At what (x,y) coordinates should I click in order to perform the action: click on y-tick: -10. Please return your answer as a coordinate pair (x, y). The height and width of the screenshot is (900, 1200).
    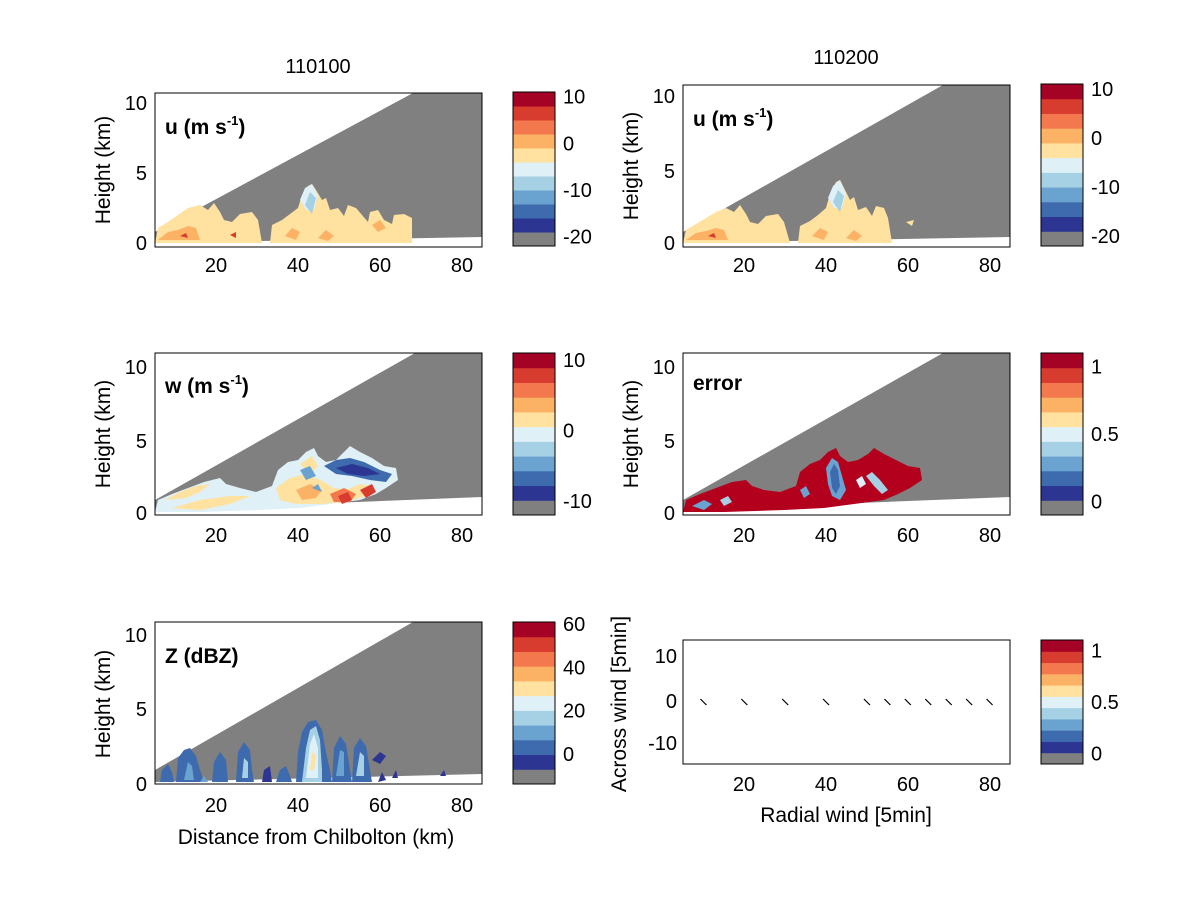
    Looking at the image, I should click on (662, 744).